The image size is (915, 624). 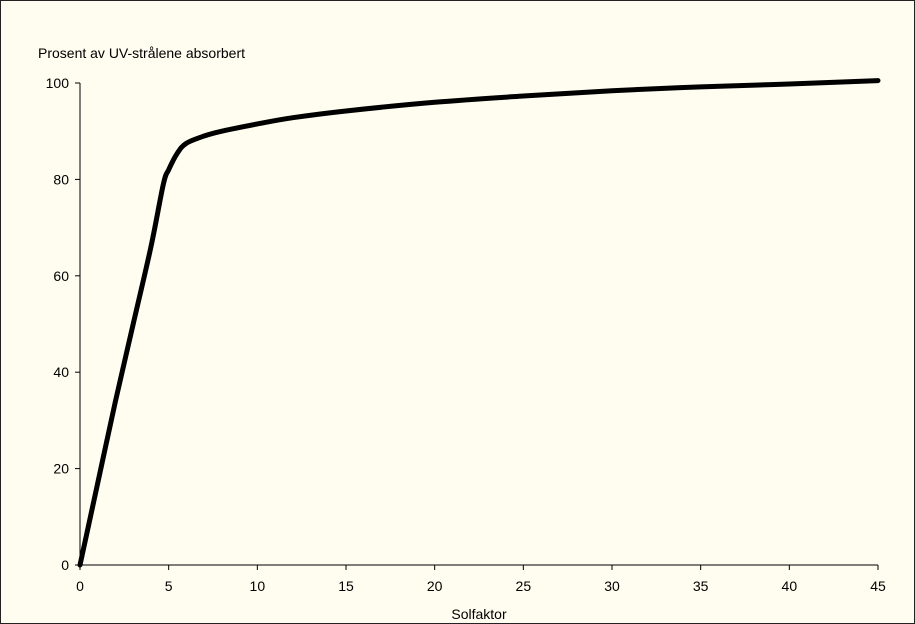 What do you see at coordinates (701, 586) in the screenshot?
I see `x-tick-label: 35` at bounding box center [701, 586].